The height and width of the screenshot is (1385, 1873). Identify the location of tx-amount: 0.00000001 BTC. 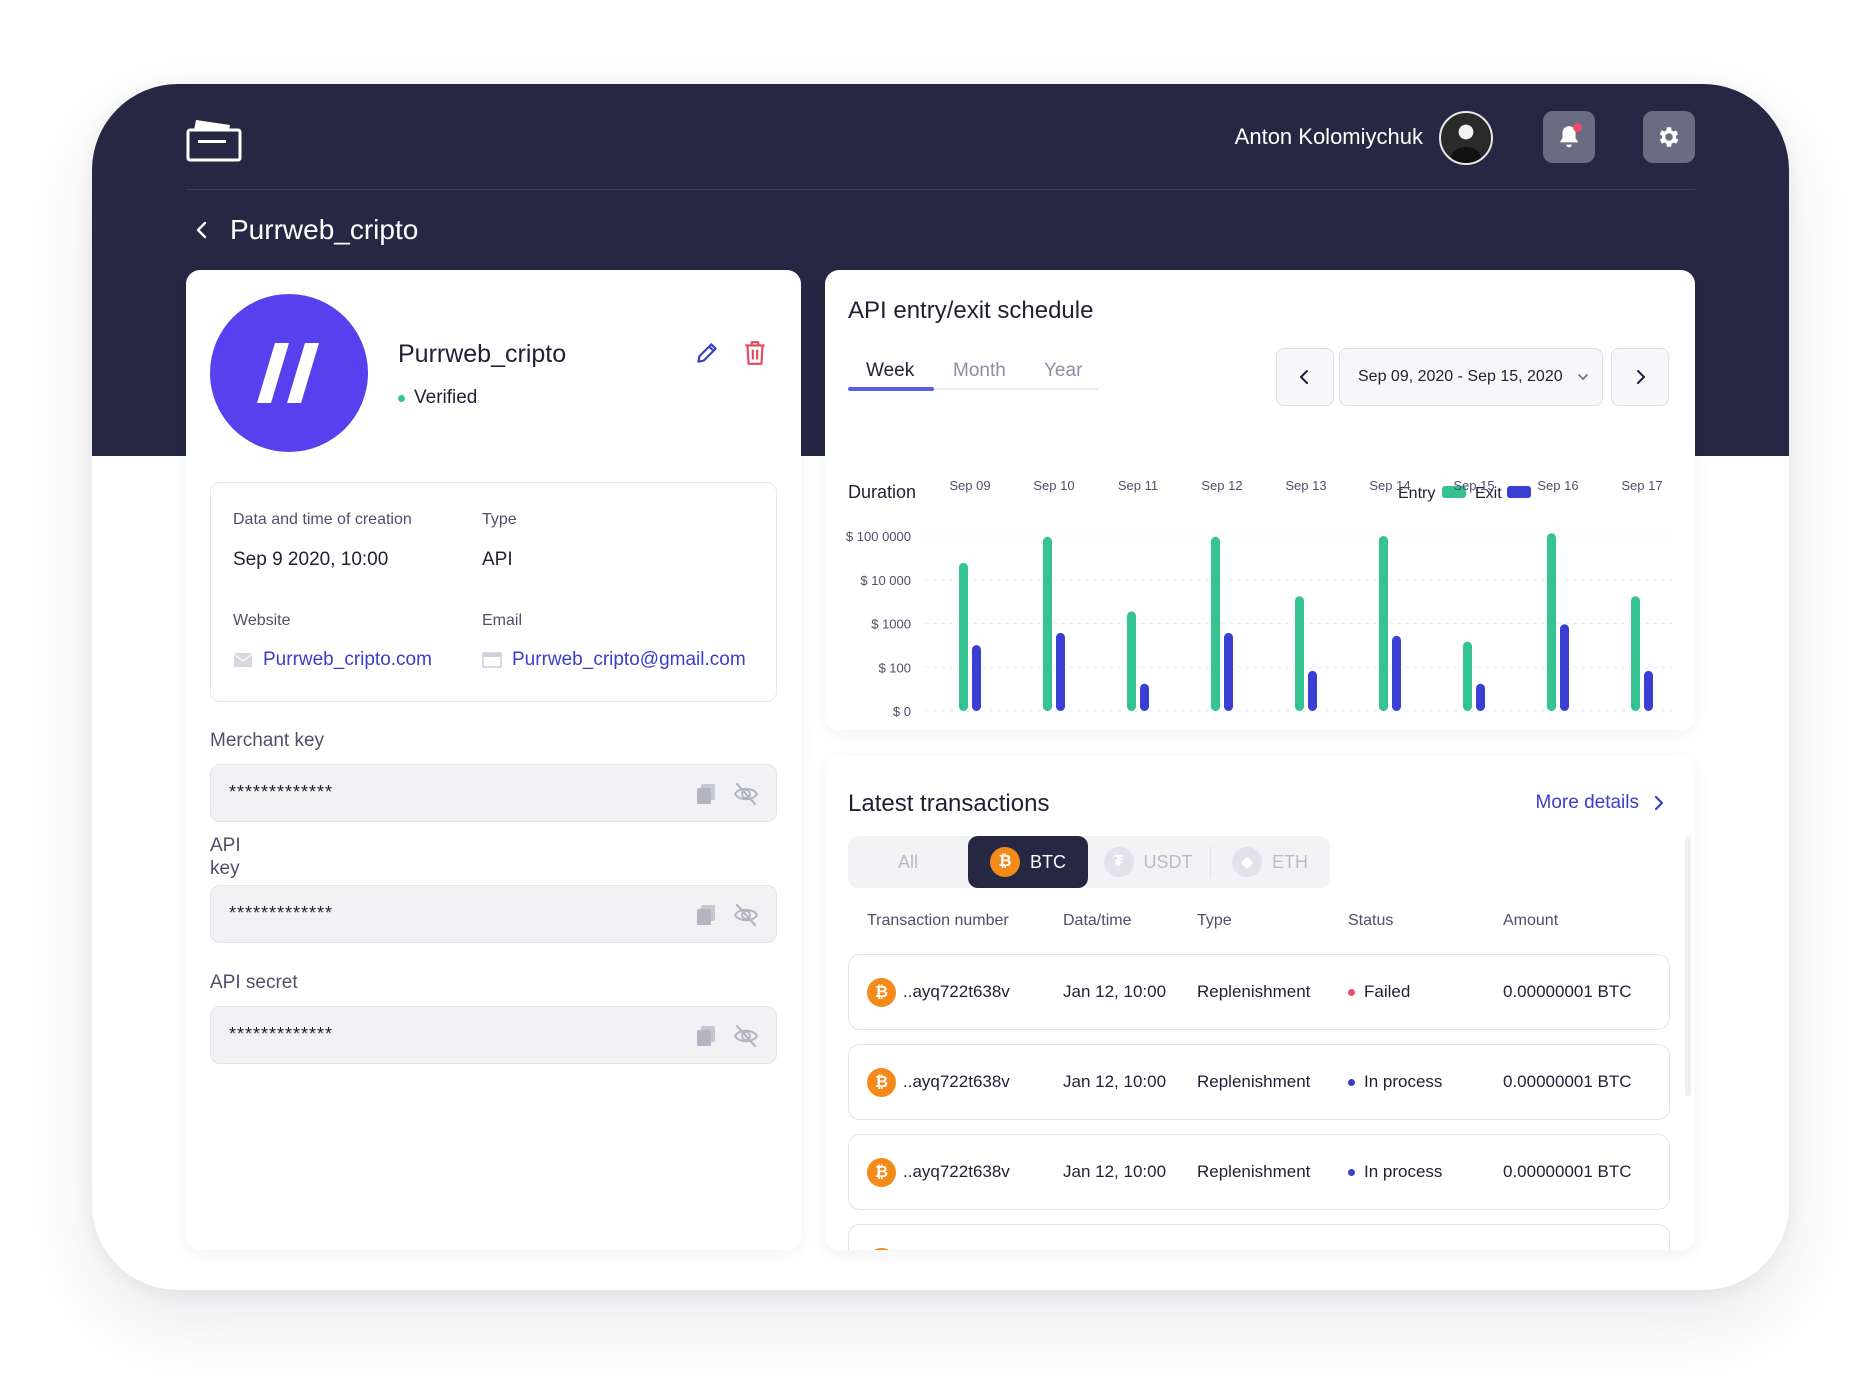
(1567, 1081).